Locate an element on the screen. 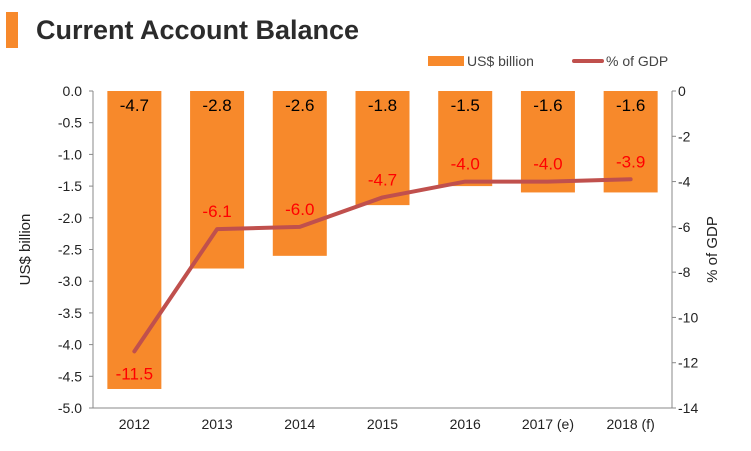  y2-tick-label: -2 is located at coordinates (684, 136).